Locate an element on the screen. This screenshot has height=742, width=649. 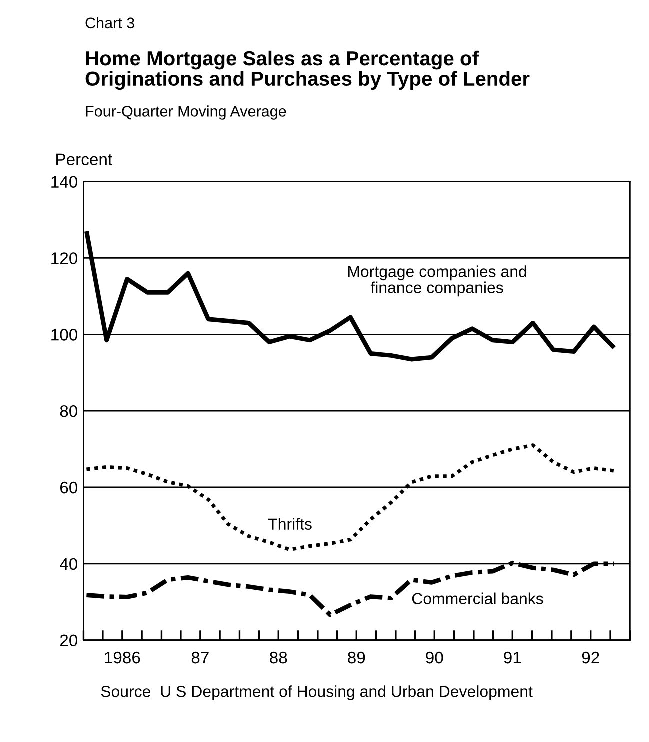
y-tick-label: 120 is located at coordinates (65, 258).